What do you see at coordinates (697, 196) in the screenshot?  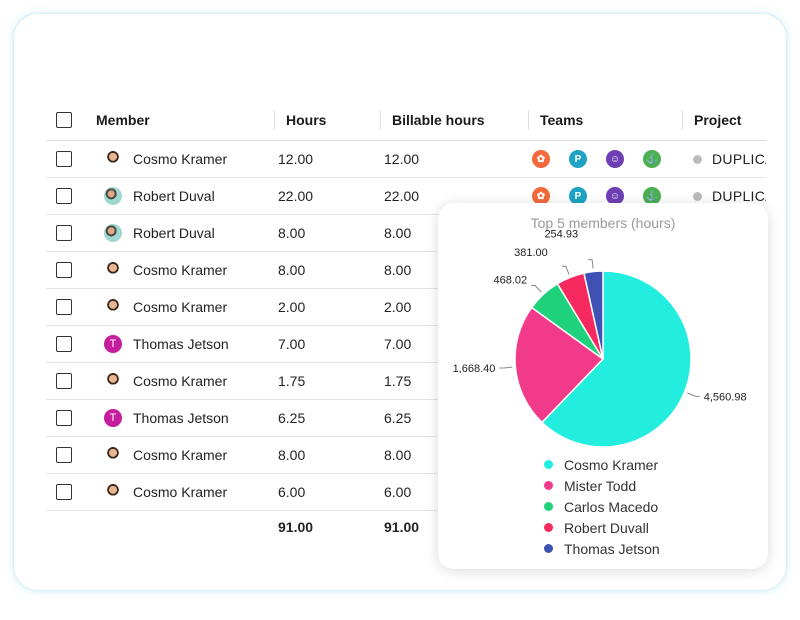 I see `project-status-dot` at bounding box center [697, 196].